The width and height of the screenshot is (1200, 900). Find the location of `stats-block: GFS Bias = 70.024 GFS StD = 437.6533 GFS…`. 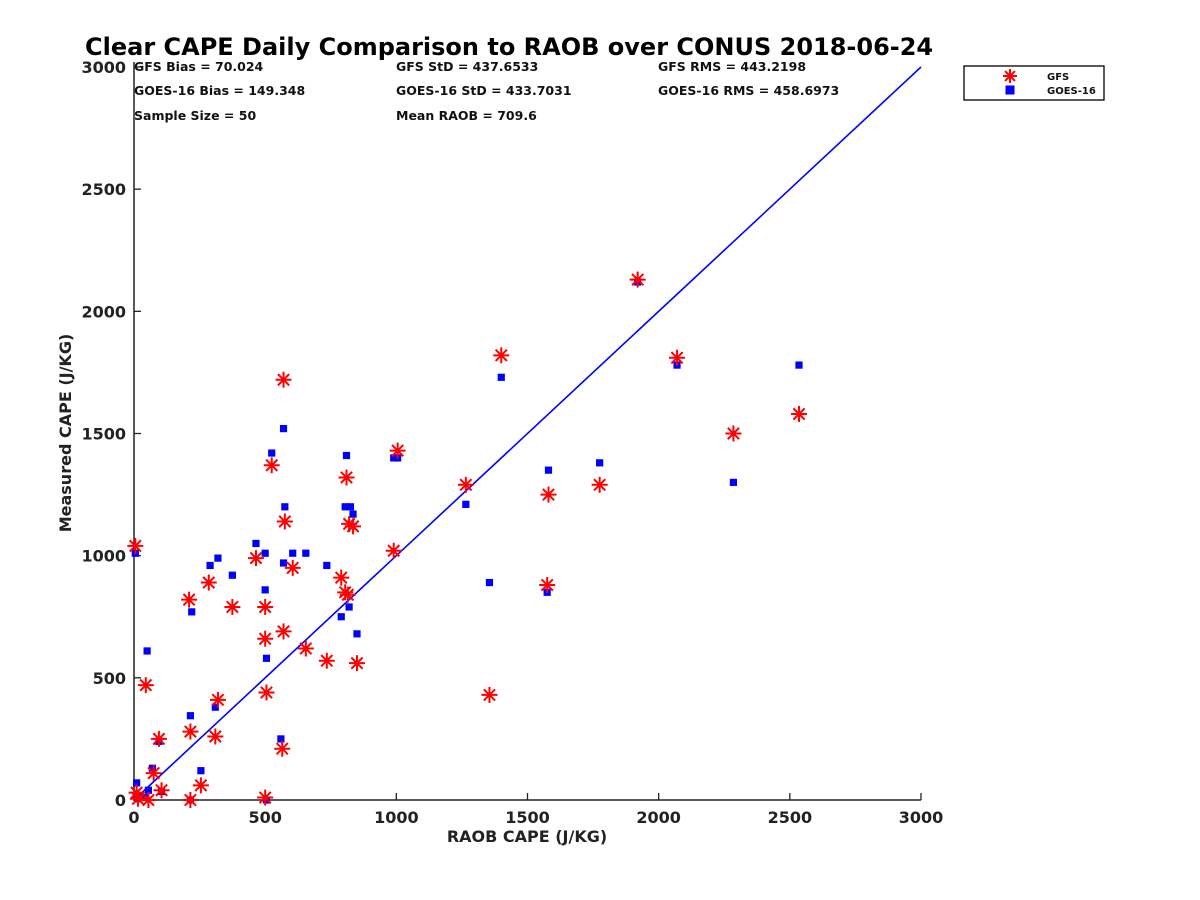

stats-block: GFS Bias = 70.024 GFS StD = 437.6533 GFS… is located at coordinates (486, 91).